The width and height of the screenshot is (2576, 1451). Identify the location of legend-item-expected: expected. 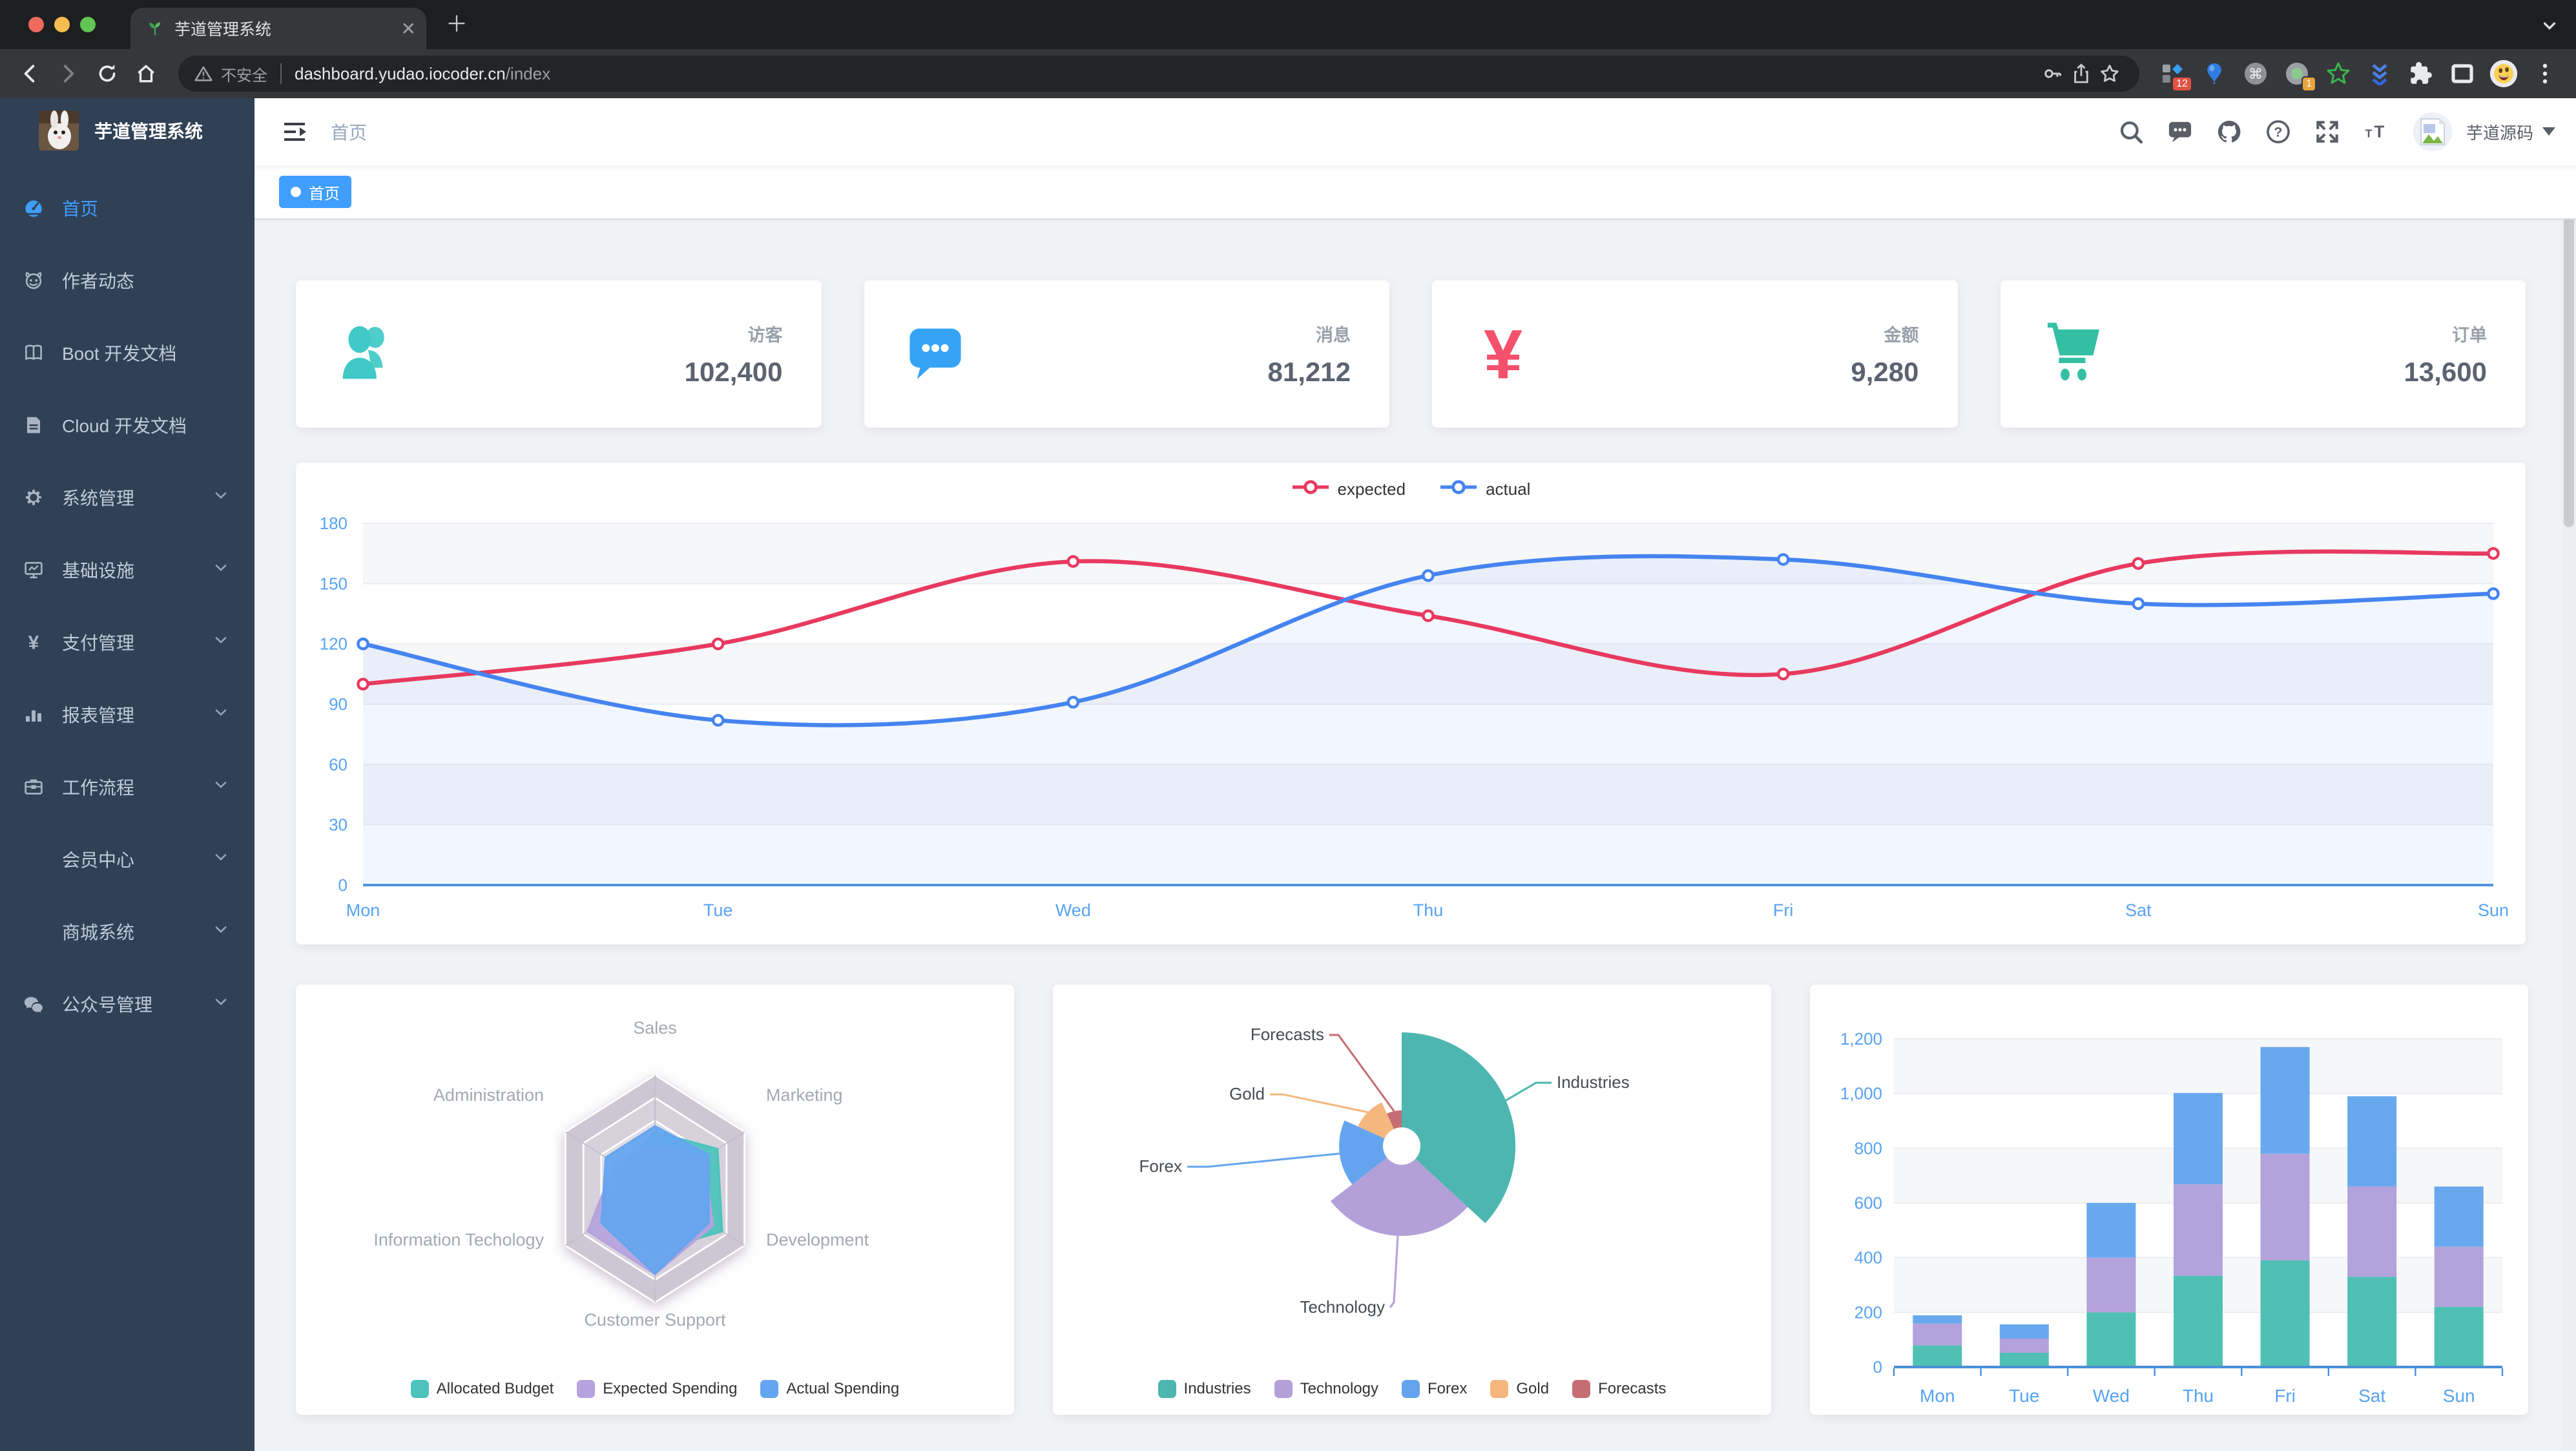
(1348, 489).